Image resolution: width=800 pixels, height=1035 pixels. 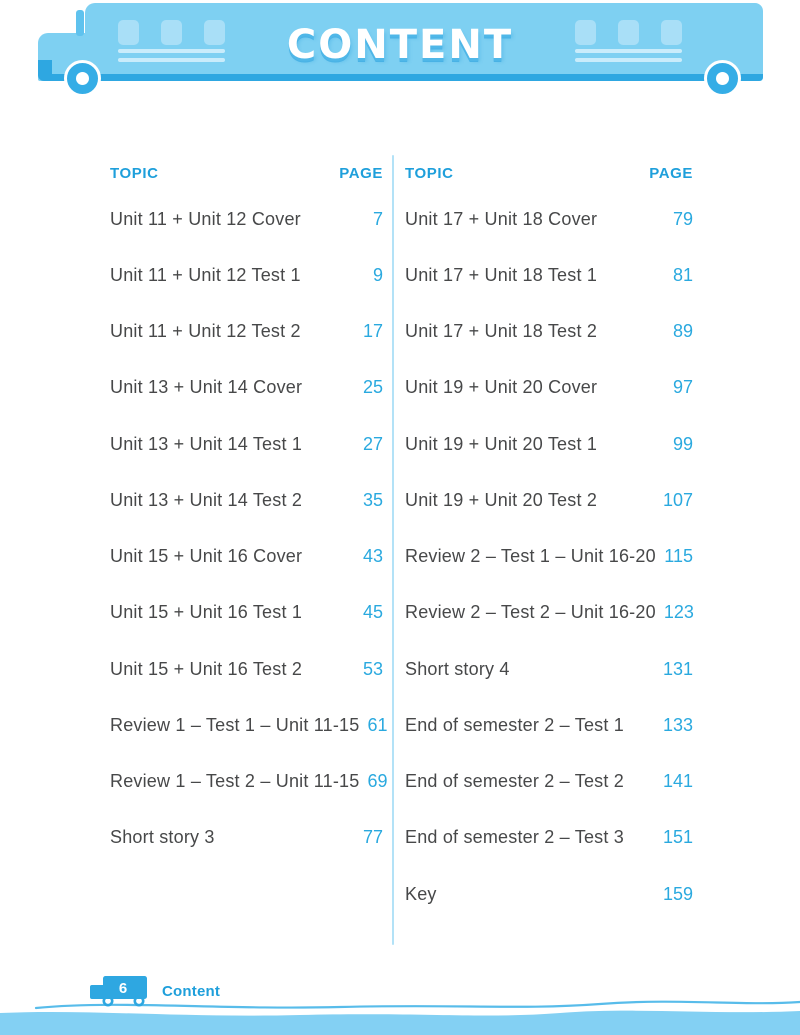 What do you see at coordinates (82, 78) in the screenshot?
I see `bus-wheel-front` at bounding box center [82, 78].